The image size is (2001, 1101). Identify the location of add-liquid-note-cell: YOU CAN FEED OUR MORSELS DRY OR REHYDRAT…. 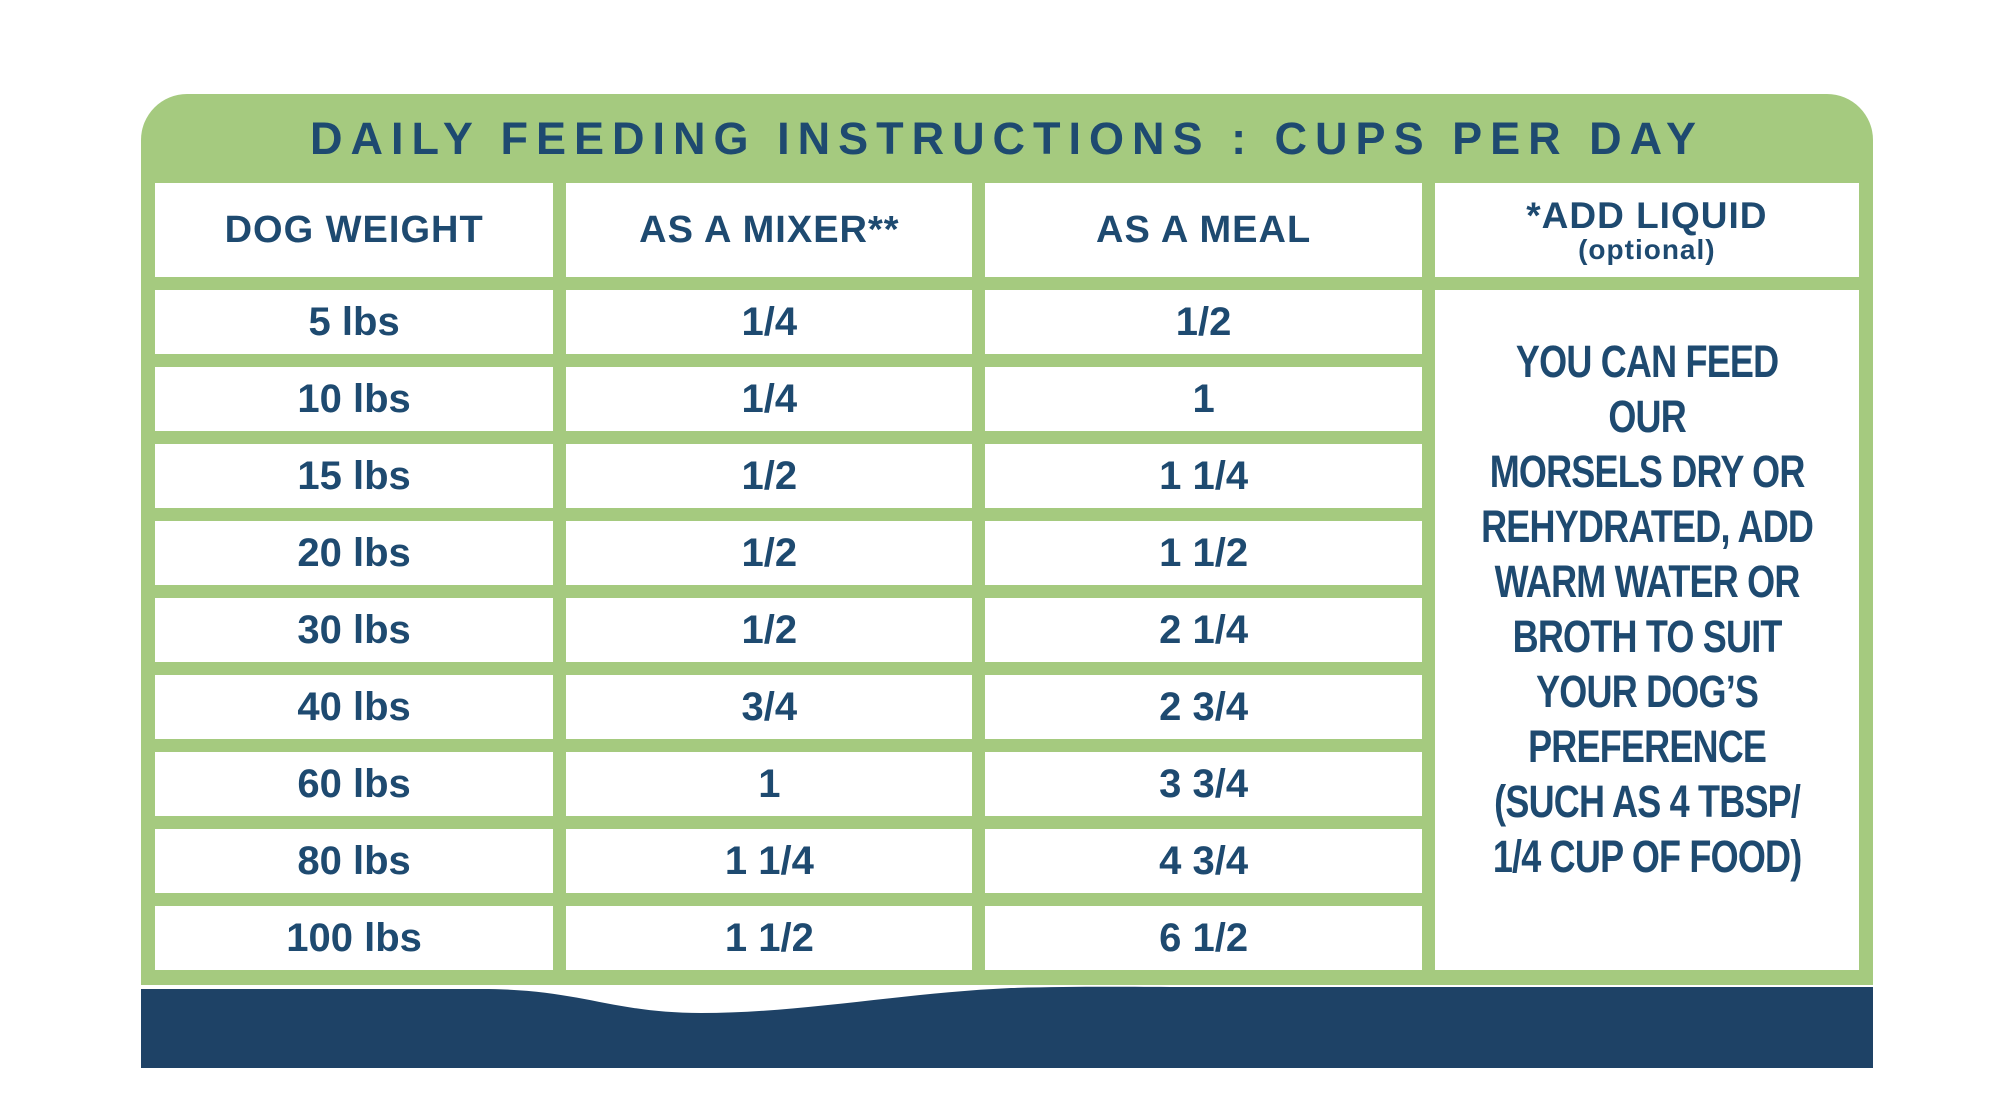
(1646, 630).